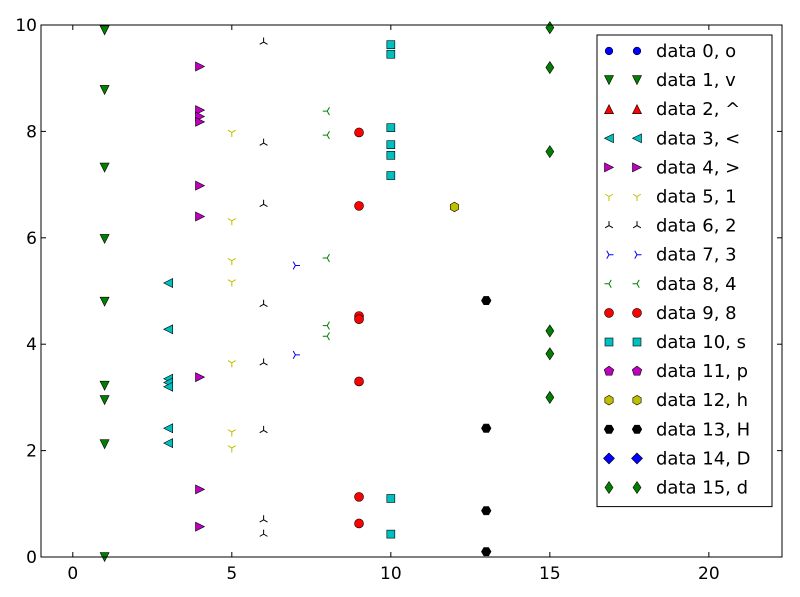 This screenshot has width=800, height=597. Describe the element at coordinates (703, 429) in the screenshot. I see `legend-label: data 13, H` at that location.